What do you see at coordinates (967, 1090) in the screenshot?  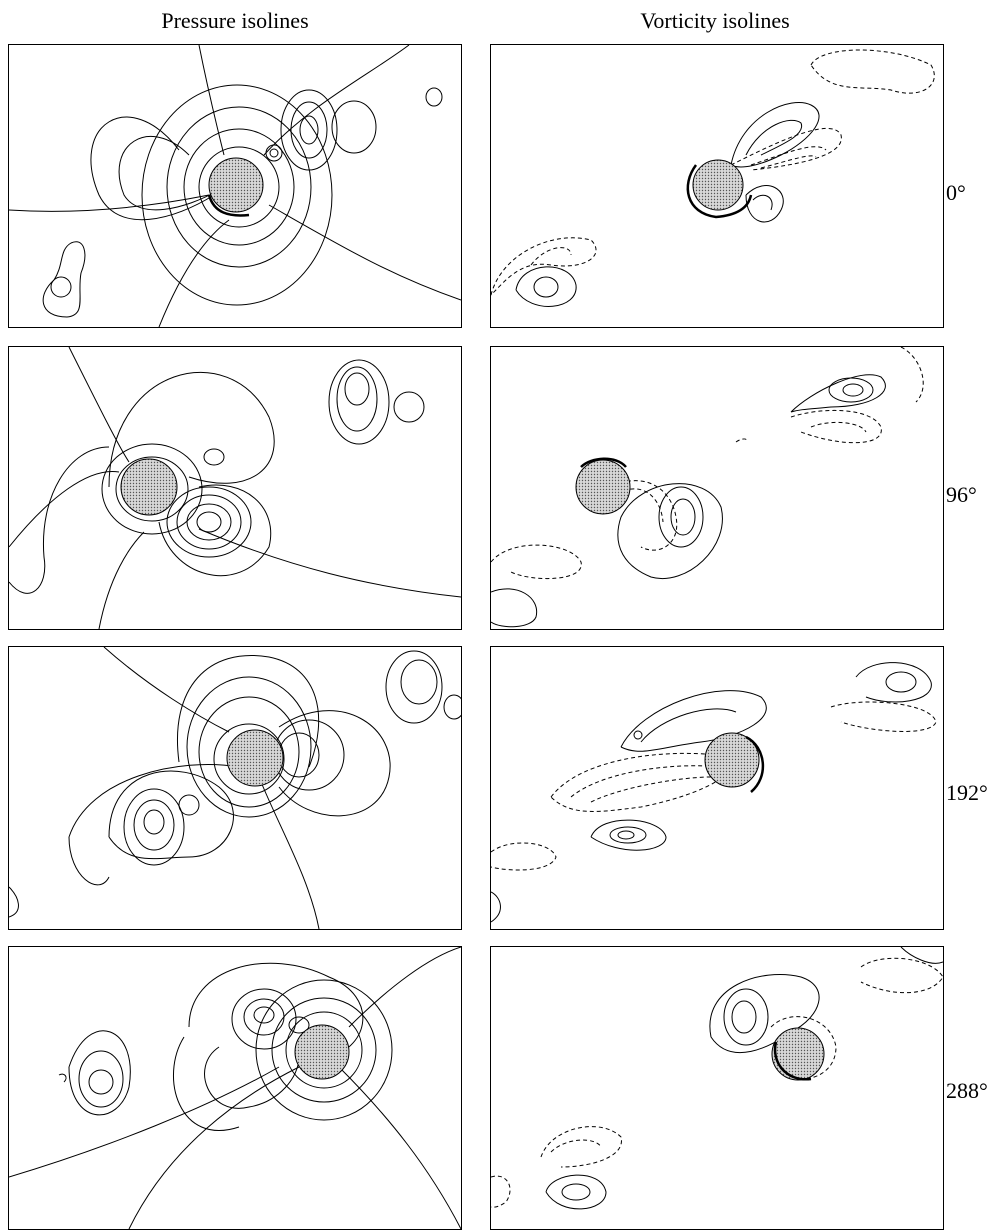 I see `angle-label-288: 288°` at bounding box center [967, 1090].